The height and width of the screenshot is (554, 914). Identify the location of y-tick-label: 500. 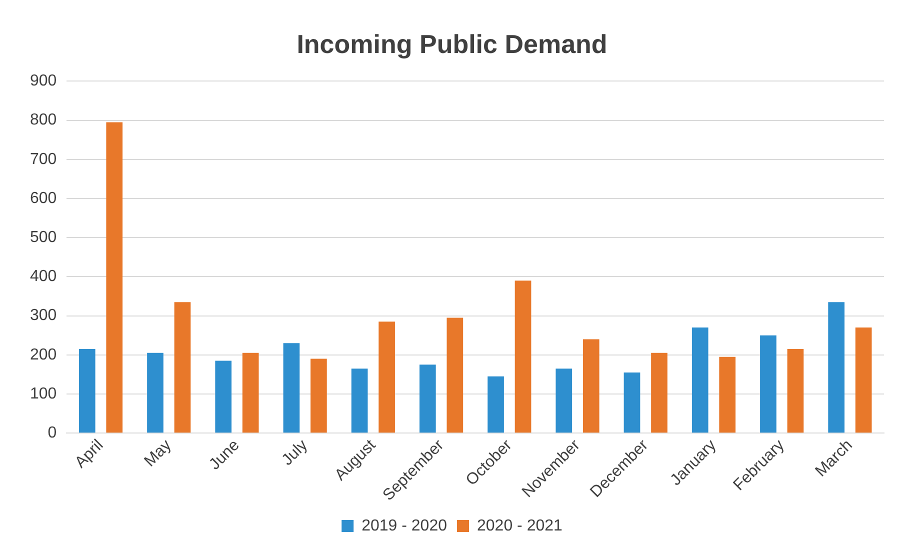
(43, 237).